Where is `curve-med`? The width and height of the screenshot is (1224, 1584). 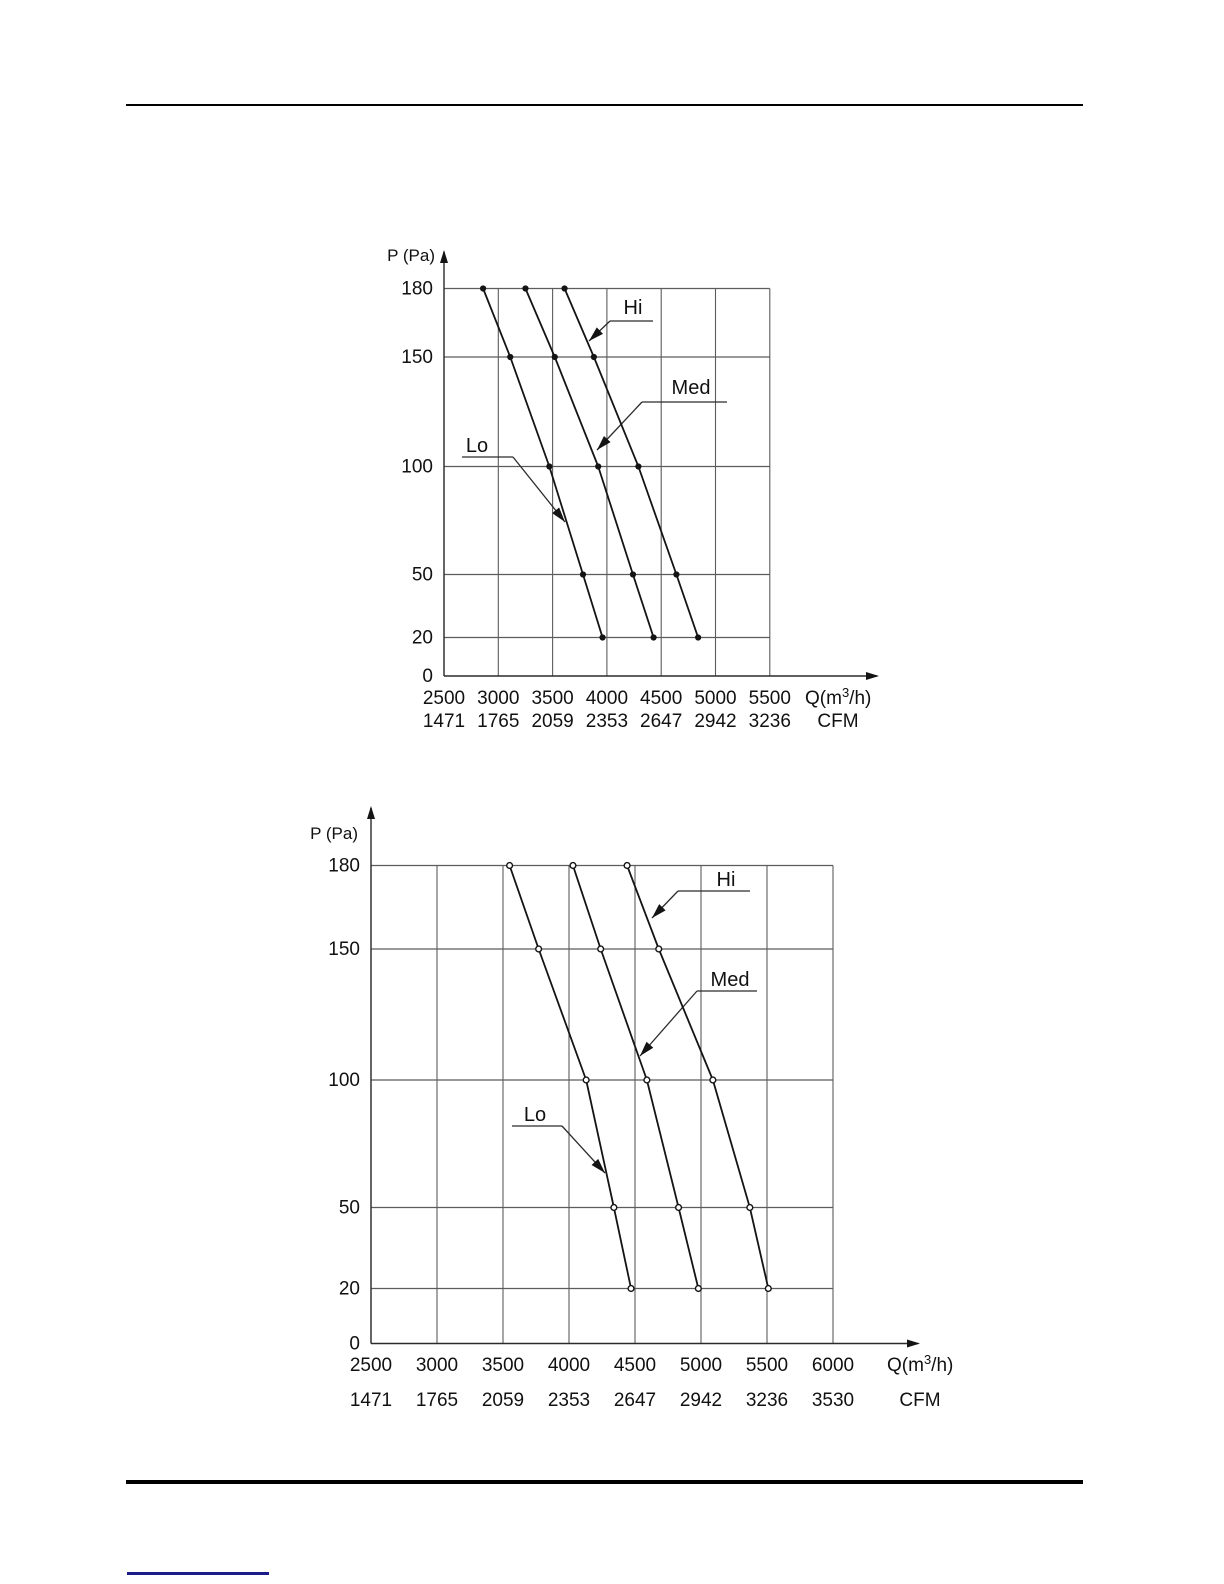
curve-med is located at coordinates (636, 1077).